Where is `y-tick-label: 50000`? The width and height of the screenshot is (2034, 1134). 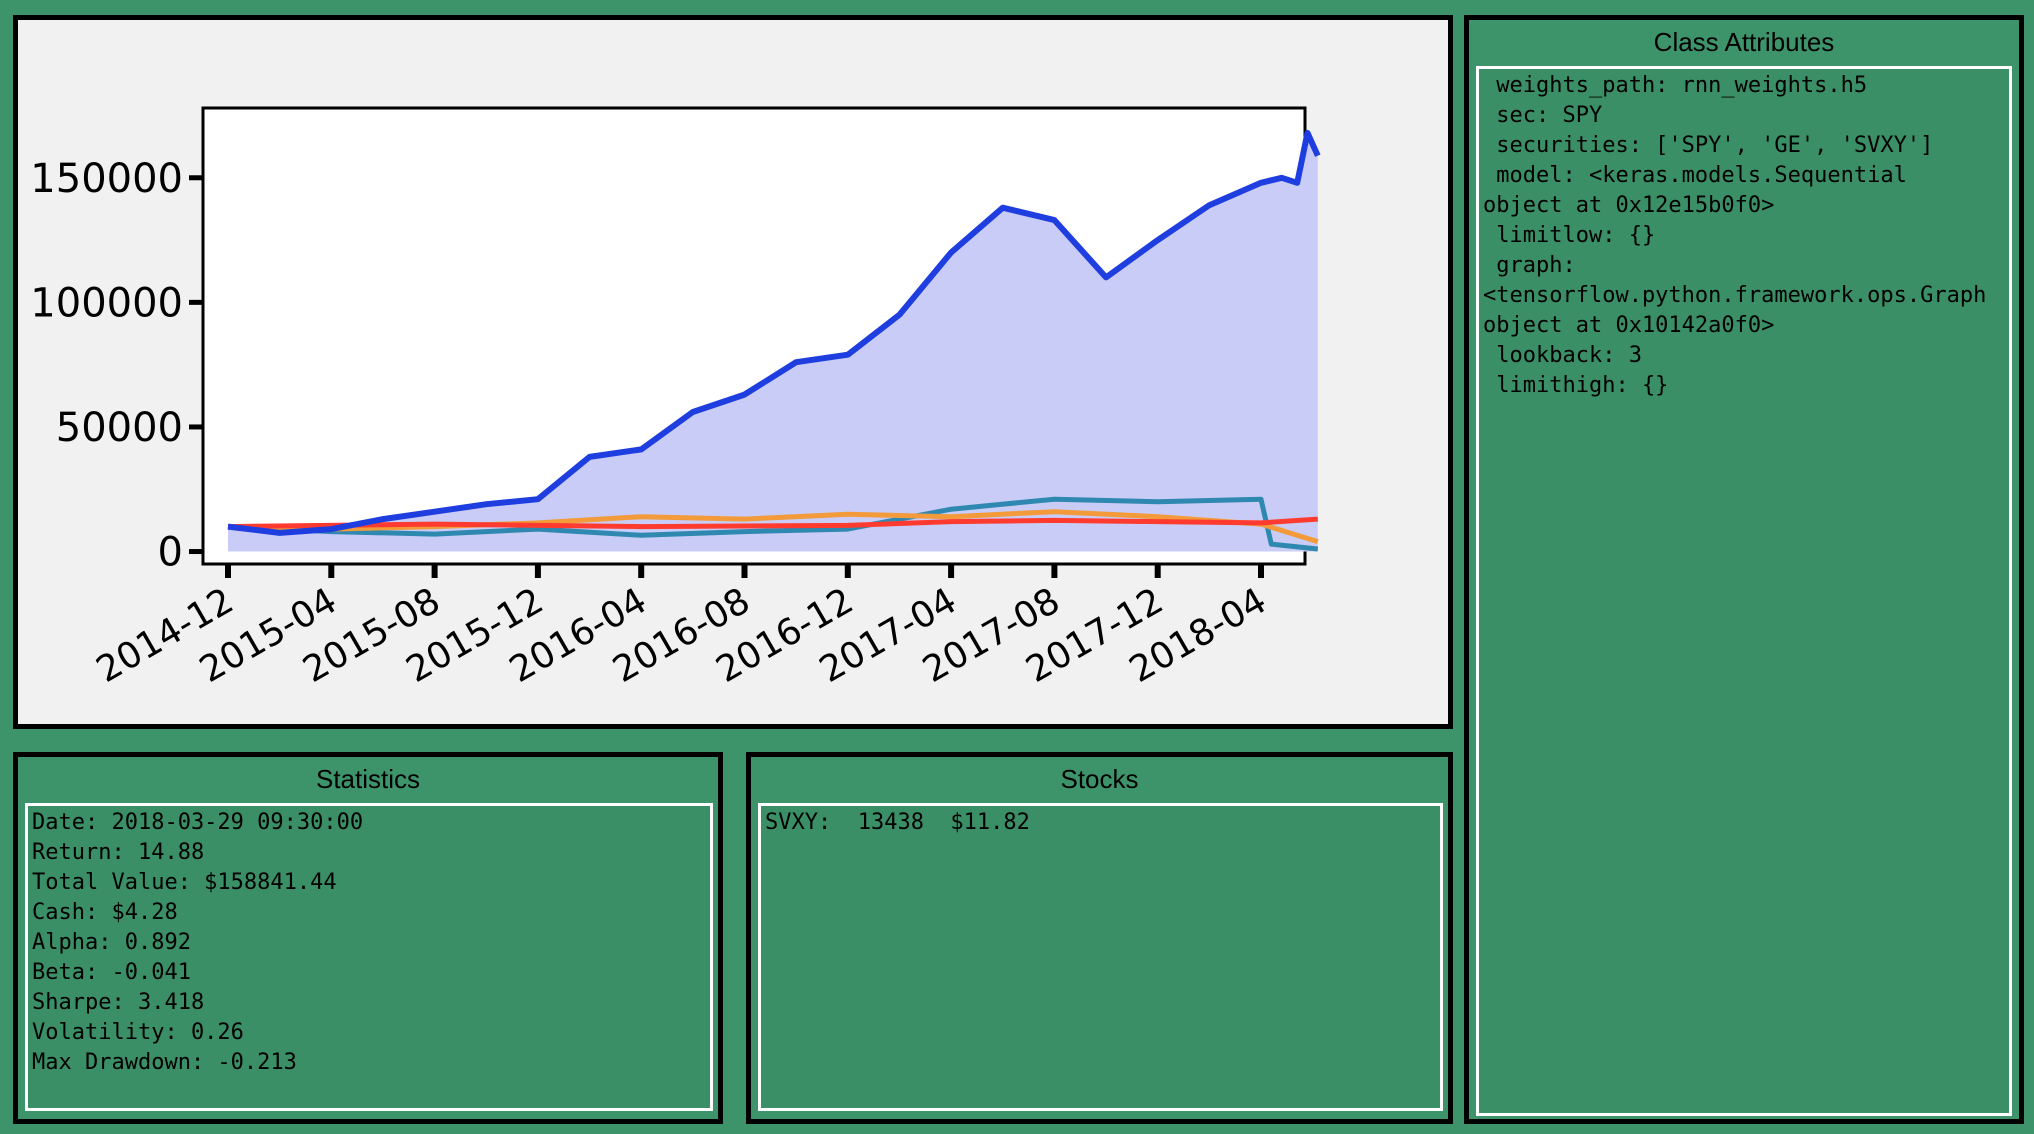 y-tick-label: 50000 is located at coordinates (119, 428).